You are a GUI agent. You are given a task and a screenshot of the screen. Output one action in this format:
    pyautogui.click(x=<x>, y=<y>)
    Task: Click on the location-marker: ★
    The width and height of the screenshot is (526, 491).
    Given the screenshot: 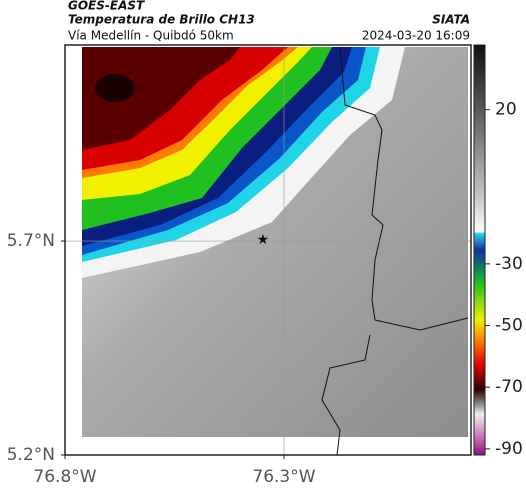 What is the action you would take?
    pyautogui.click(x=263, y=240)
    